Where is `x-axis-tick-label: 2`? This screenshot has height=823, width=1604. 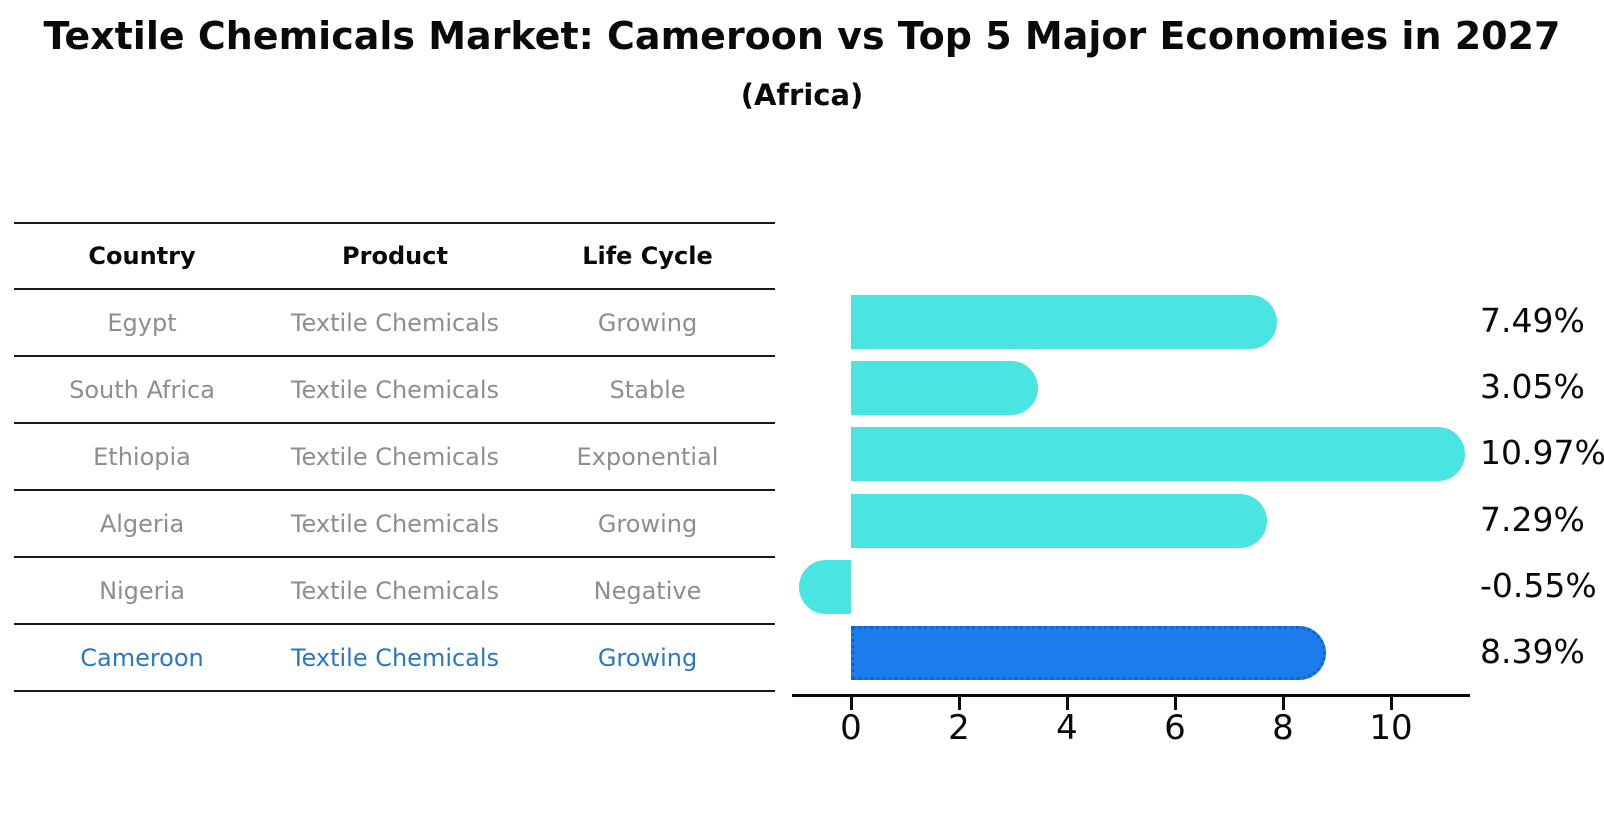
x-axis-tick-label: 2 is located at coordinates (959, 728).